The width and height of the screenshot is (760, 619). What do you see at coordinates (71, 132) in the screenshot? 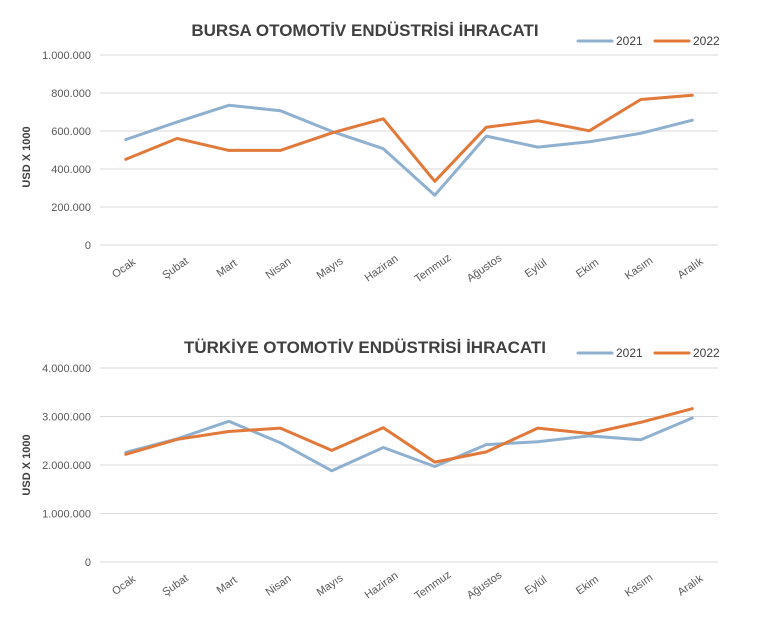
I see `y-tick-label: 600.000` at bounding box center [71, 132].